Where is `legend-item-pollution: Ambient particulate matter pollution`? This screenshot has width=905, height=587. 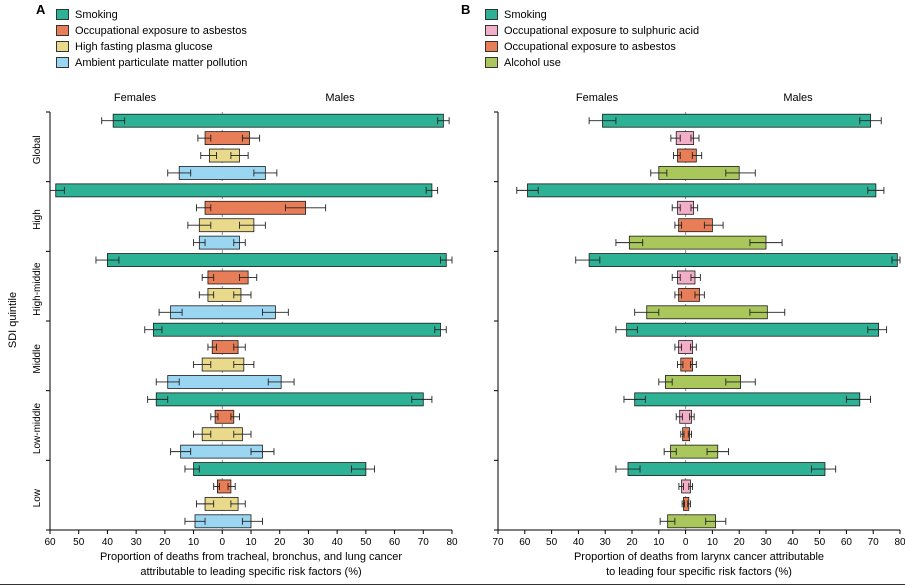 legend-item-pollution: Ambient particulate matter pollution is located at coordinates (151, 62).